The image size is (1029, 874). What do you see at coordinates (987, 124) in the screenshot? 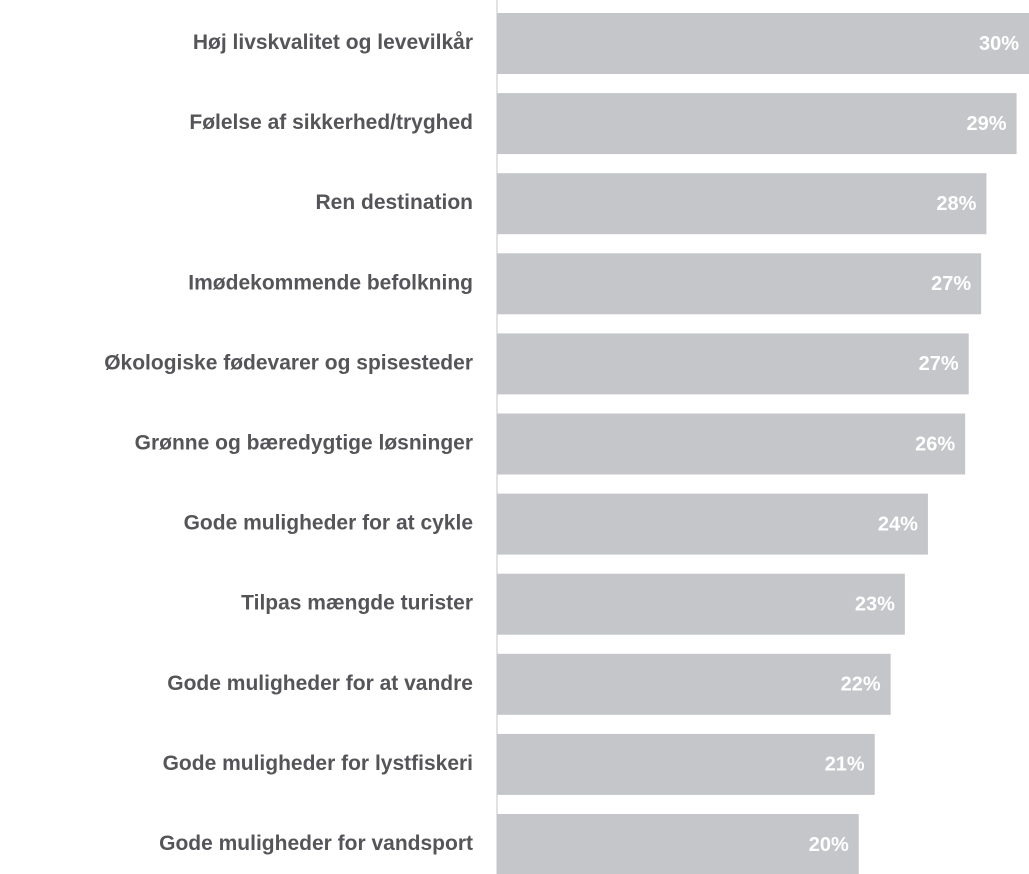
I see `value-label: 29%` at bounding box center [987, 124].